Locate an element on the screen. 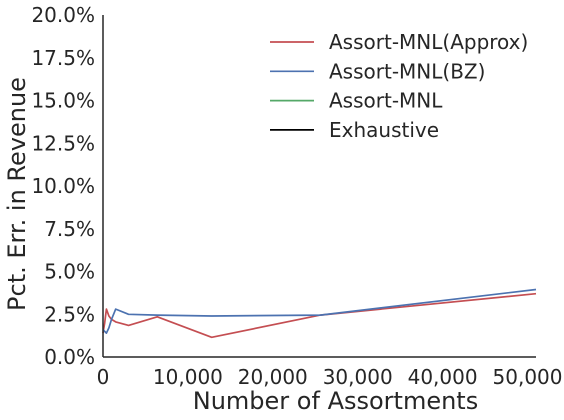 This screenshot has width=564, height=420. x-axis-title: Number of Assortments is located at coordinates (335, 401).